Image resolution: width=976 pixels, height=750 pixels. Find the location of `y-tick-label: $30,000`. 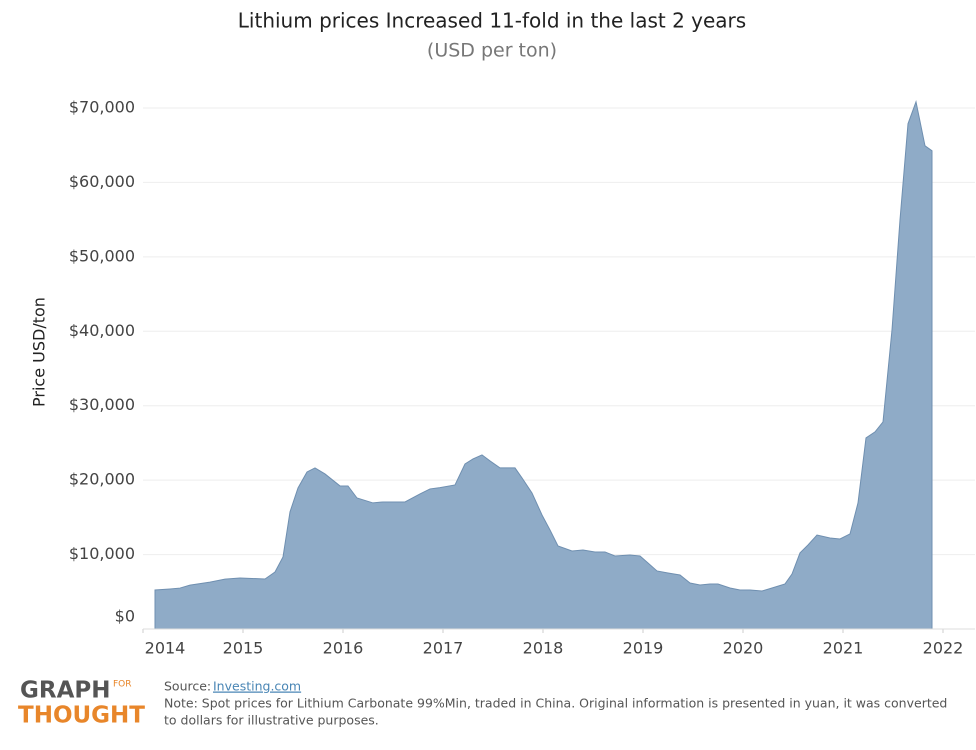

y-tick-label: $30,000 is located at coordinates (102, 404).